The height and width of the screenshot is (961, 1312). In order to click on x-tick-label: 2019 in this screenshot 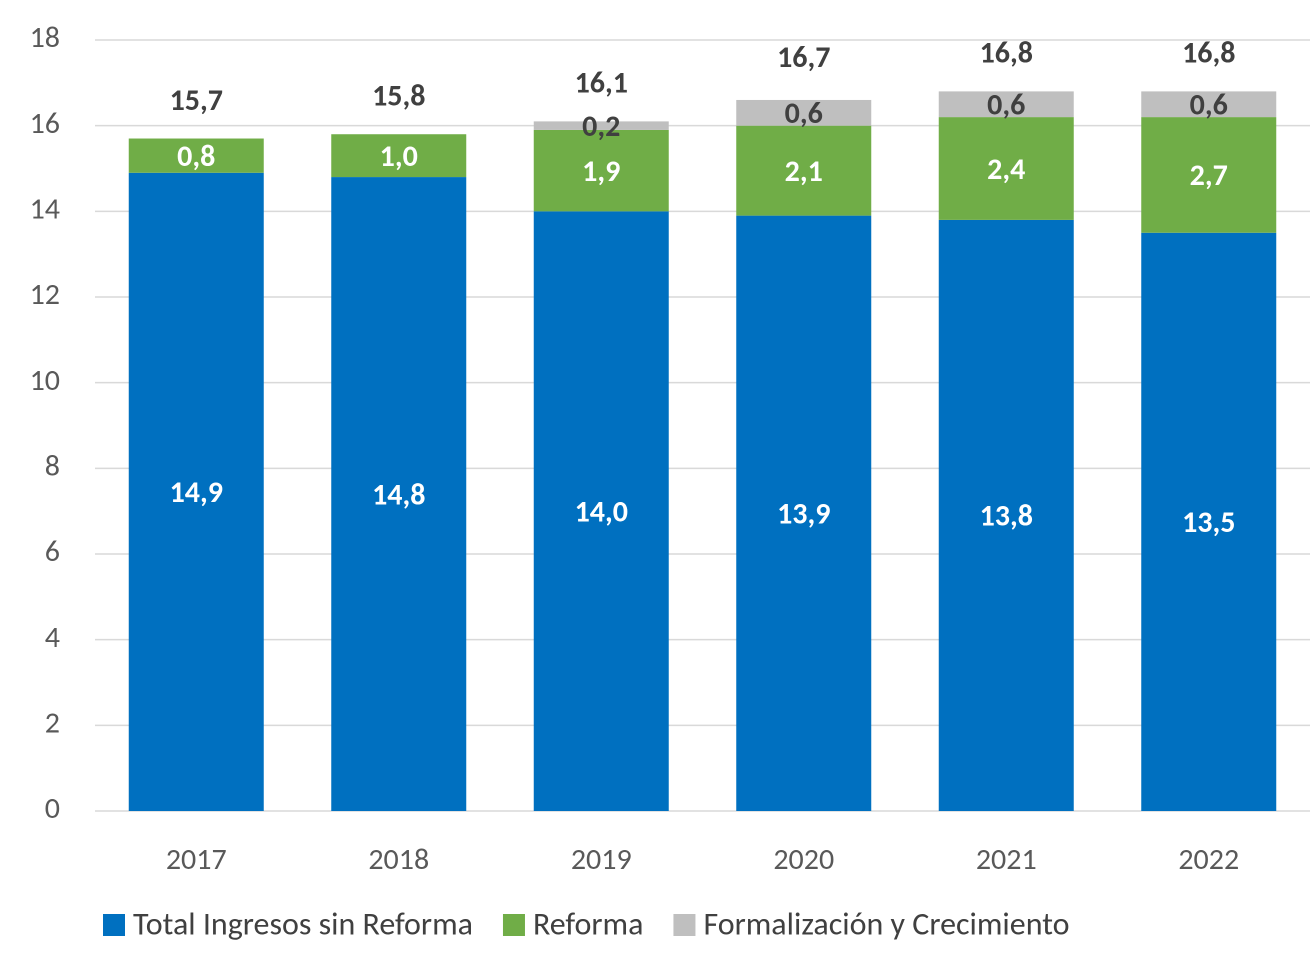, I will do `click(601, 859)`.